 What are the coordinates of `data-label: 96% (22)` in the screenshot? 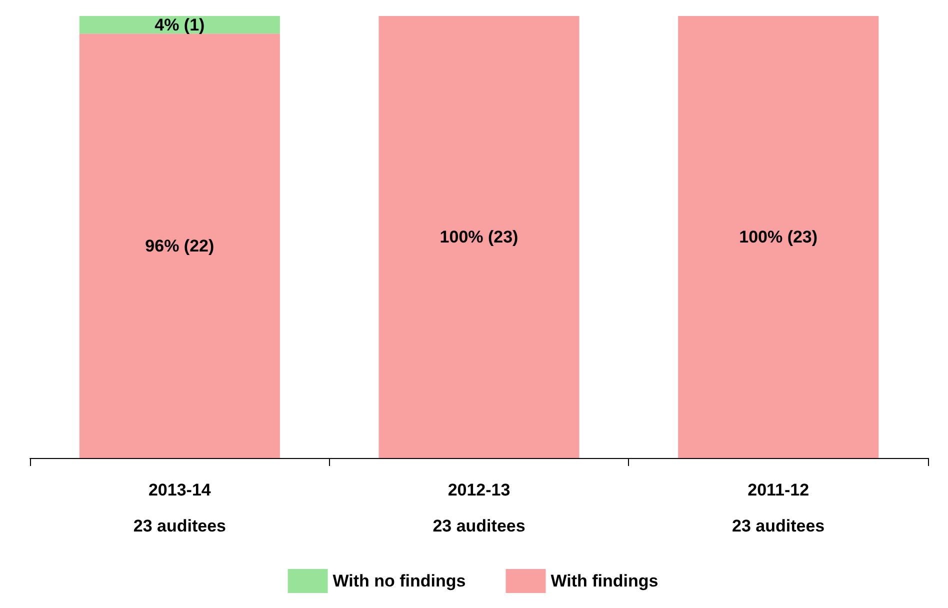 It's located at (179, 246).